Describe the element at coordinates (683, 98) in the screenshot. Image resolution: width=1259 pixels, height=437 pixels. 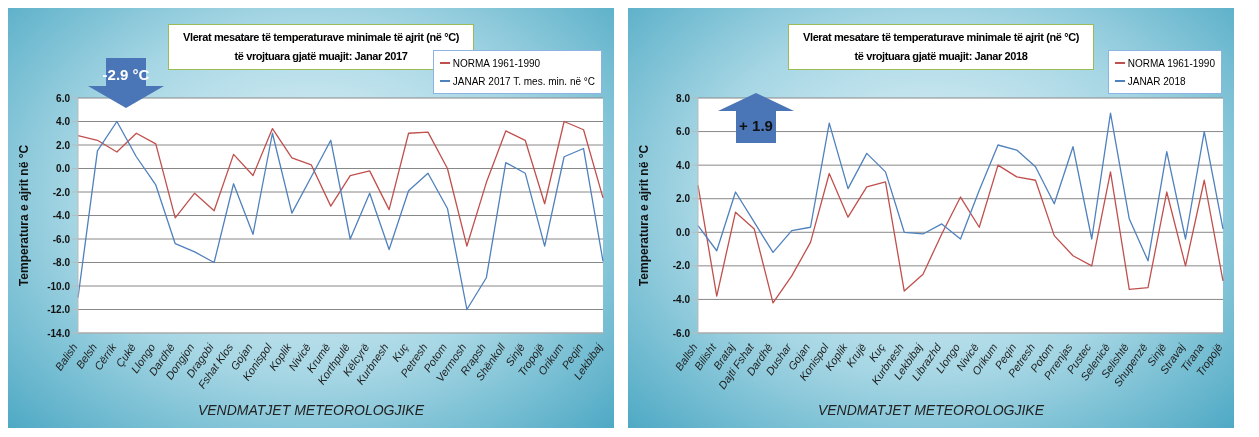
I see `y-tick-label: 8.0` at that location.